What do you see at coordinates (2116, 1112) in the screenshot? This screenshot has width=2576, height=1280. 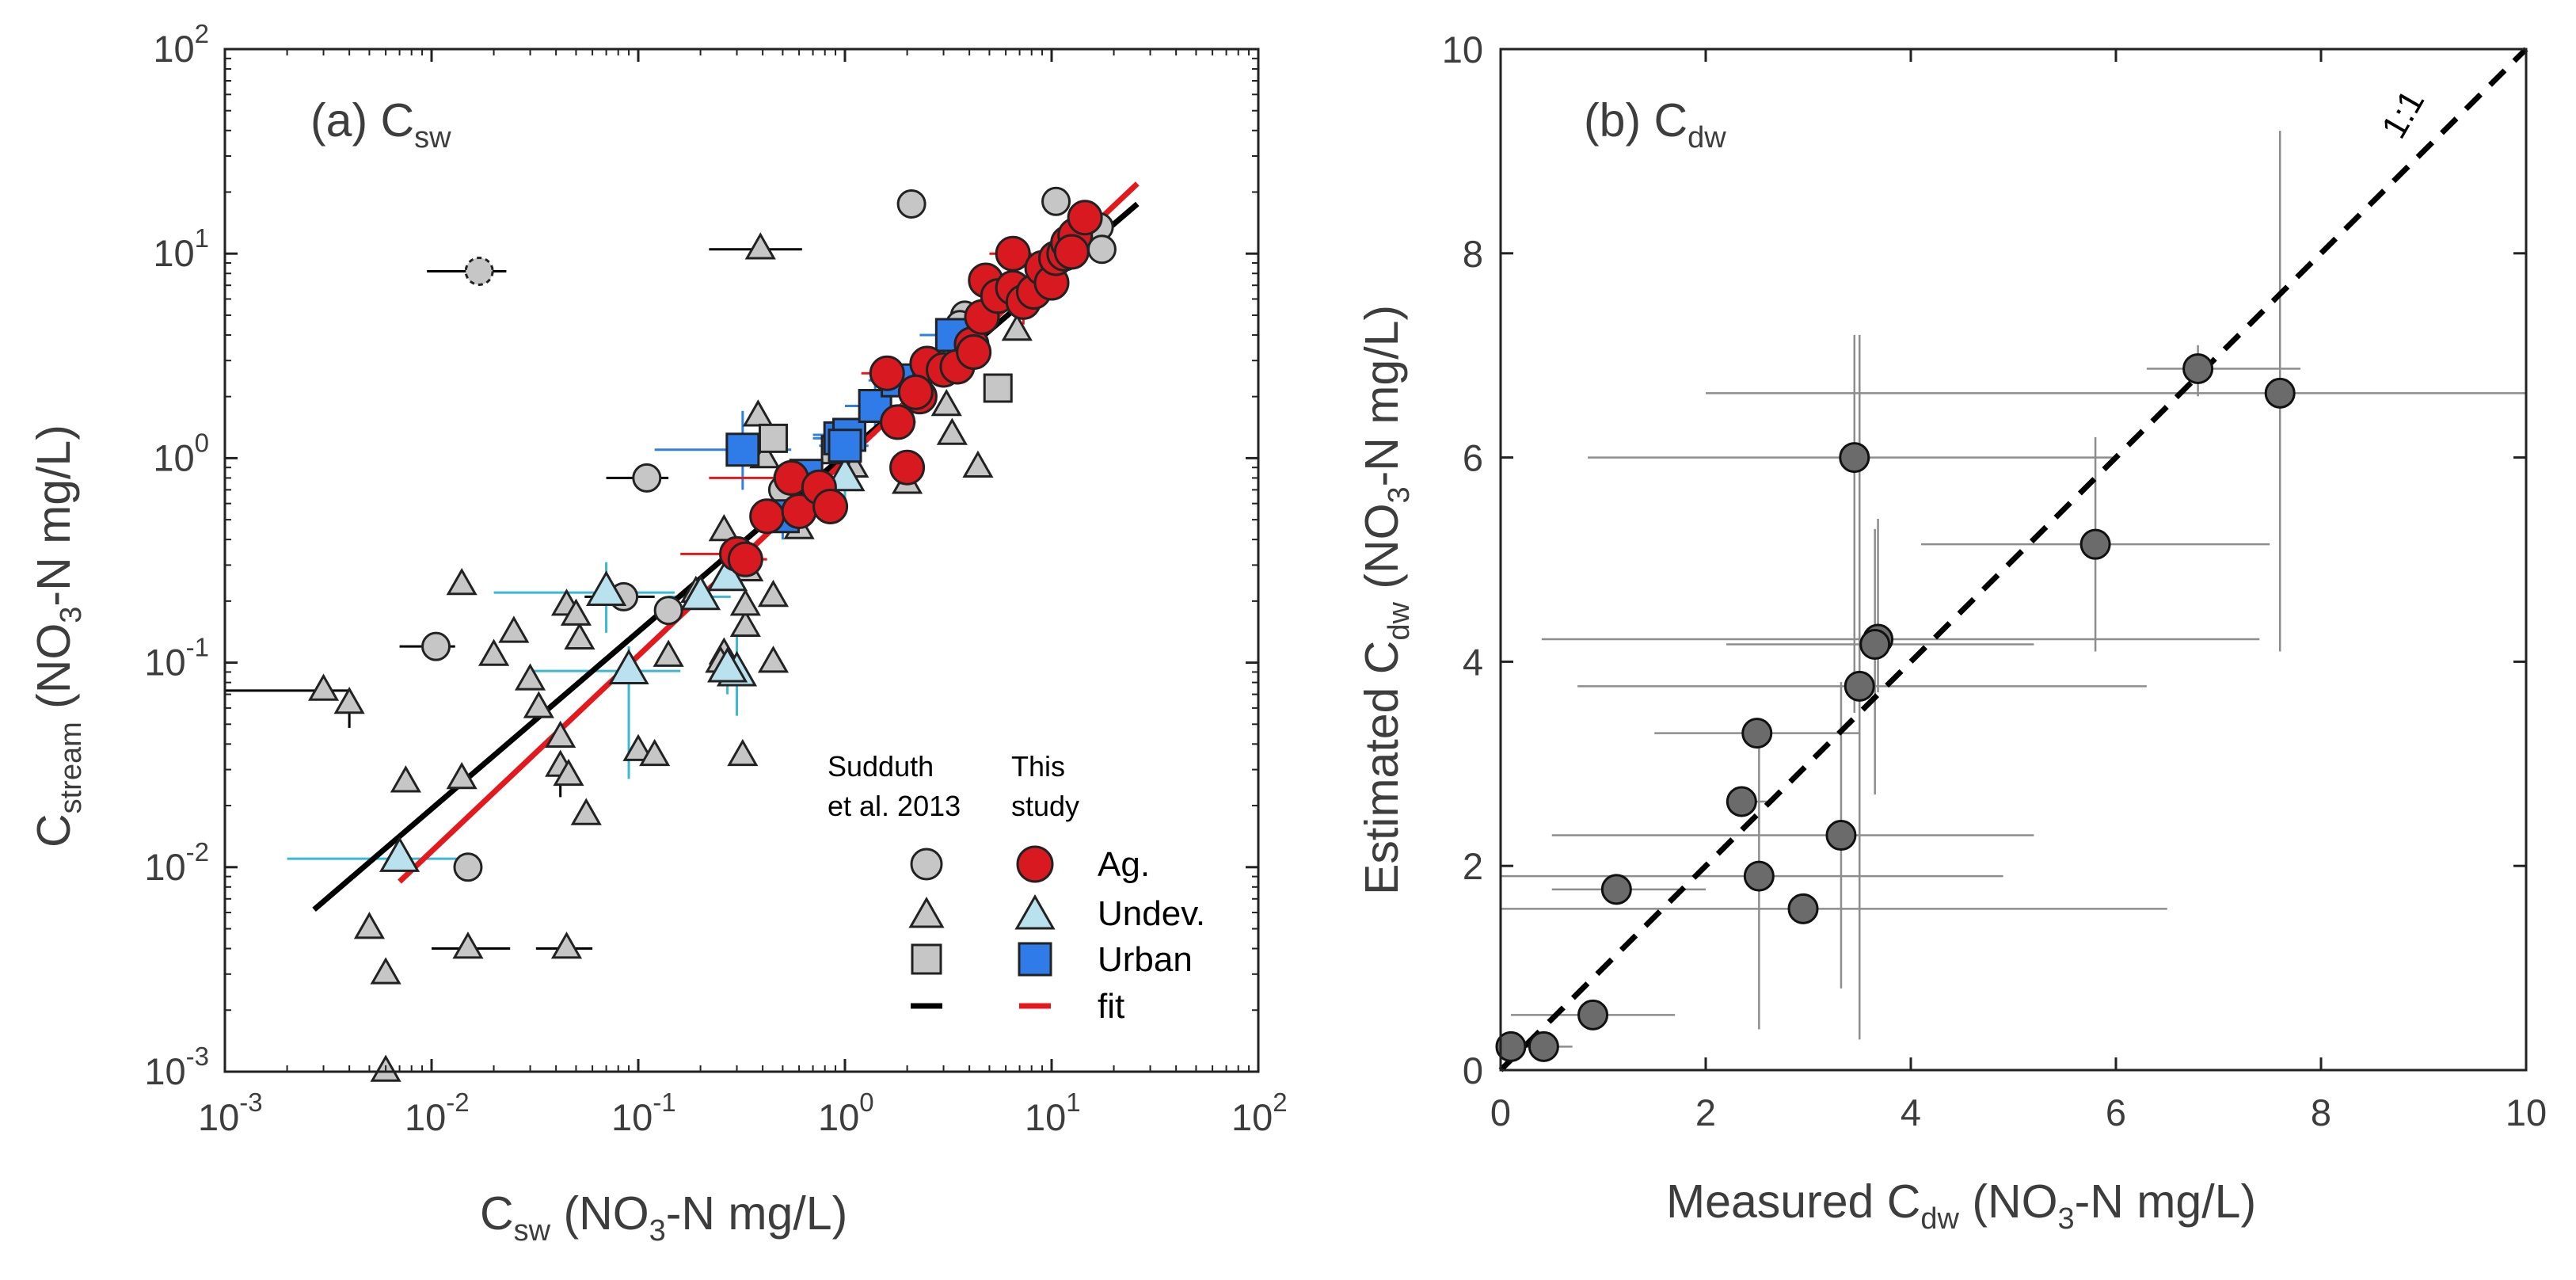 I see `panel-b-x-tick-label: 6` at bounding box center [2116, 1112].